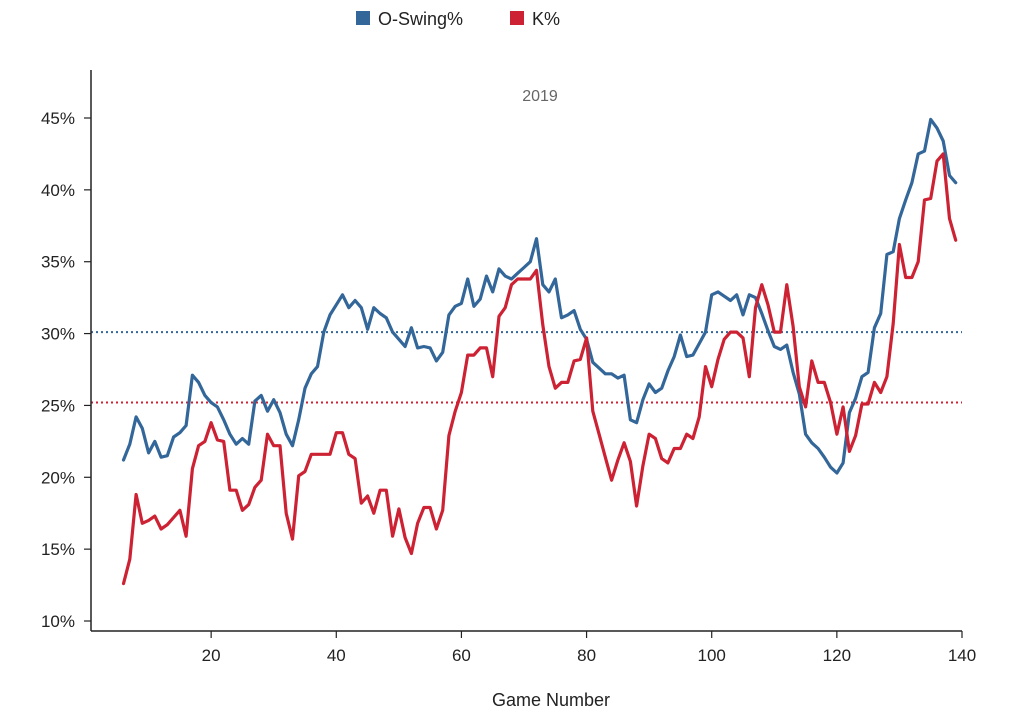 Image resolution: width=1022 pixels, height=717 pixels. What do you see at coordinates (837, 655) in the screenshot?
I see `x-tick-label: 120` at bounding box center [837, 655].